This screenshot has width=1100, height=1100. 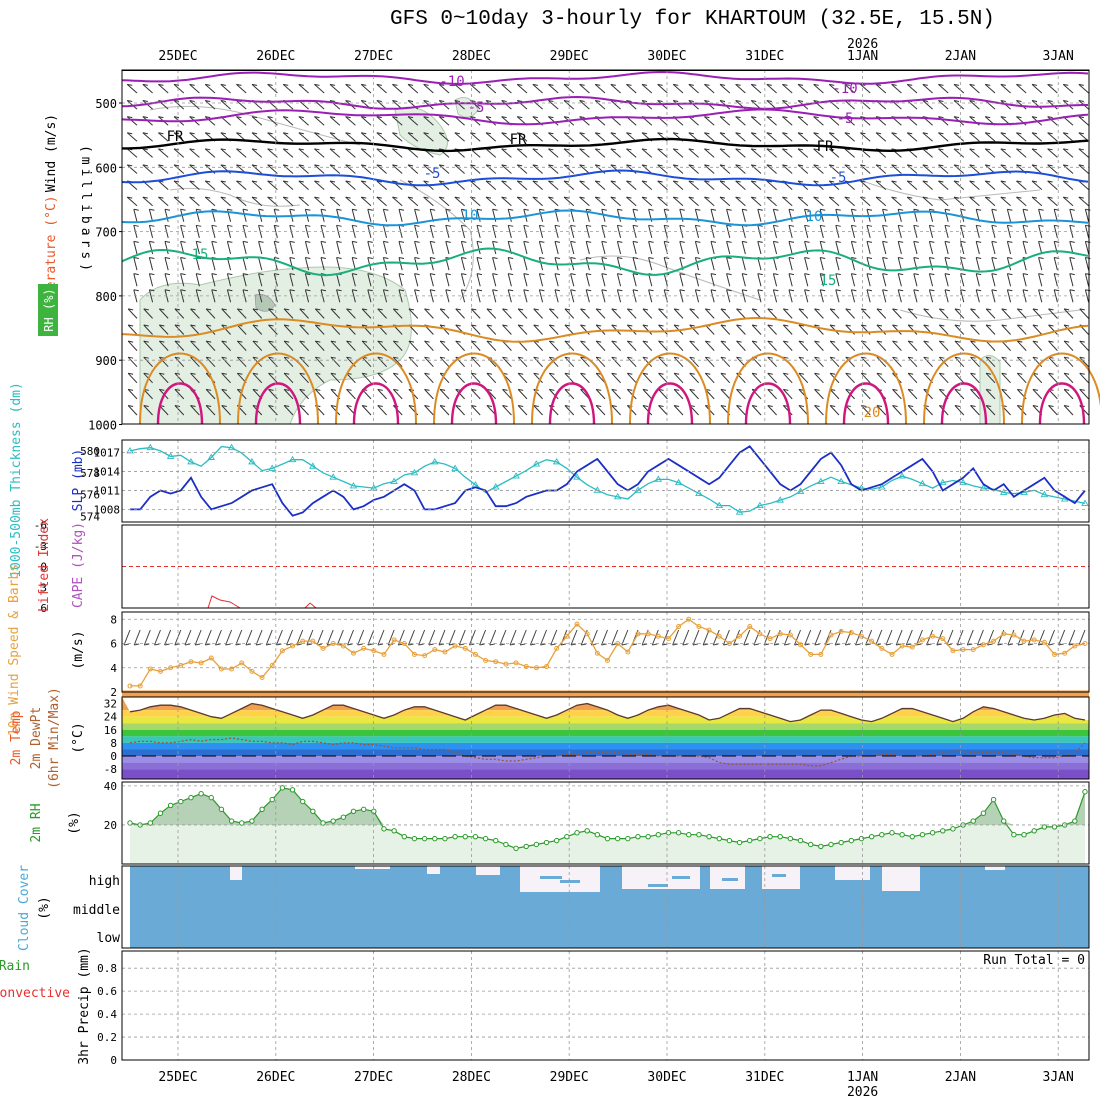 I want to click on thickness-point, so click(x=434, y=461).